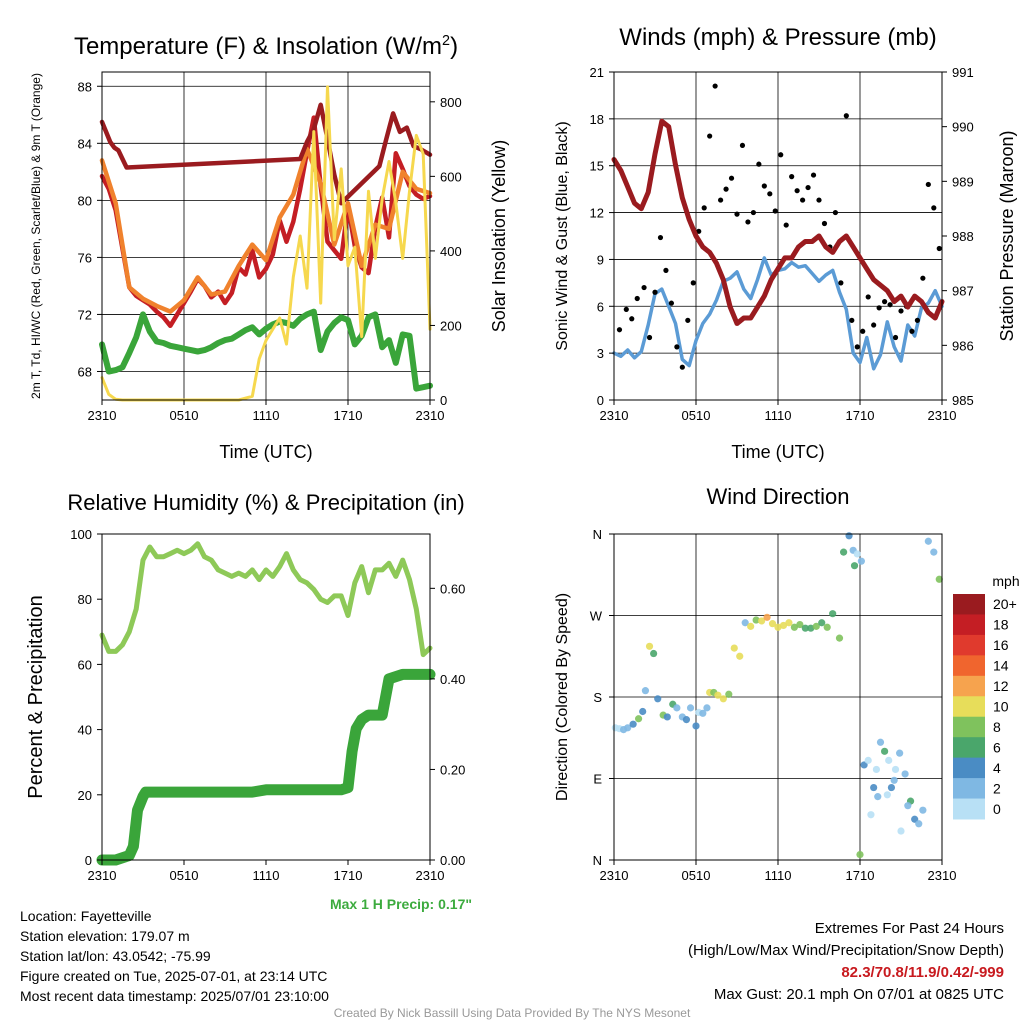 This screenshot has width=1024, height=1024. What do you see at coordinates (266, 599) in the screenshot?
I see `rh-line` at bounding box center [266, 599].